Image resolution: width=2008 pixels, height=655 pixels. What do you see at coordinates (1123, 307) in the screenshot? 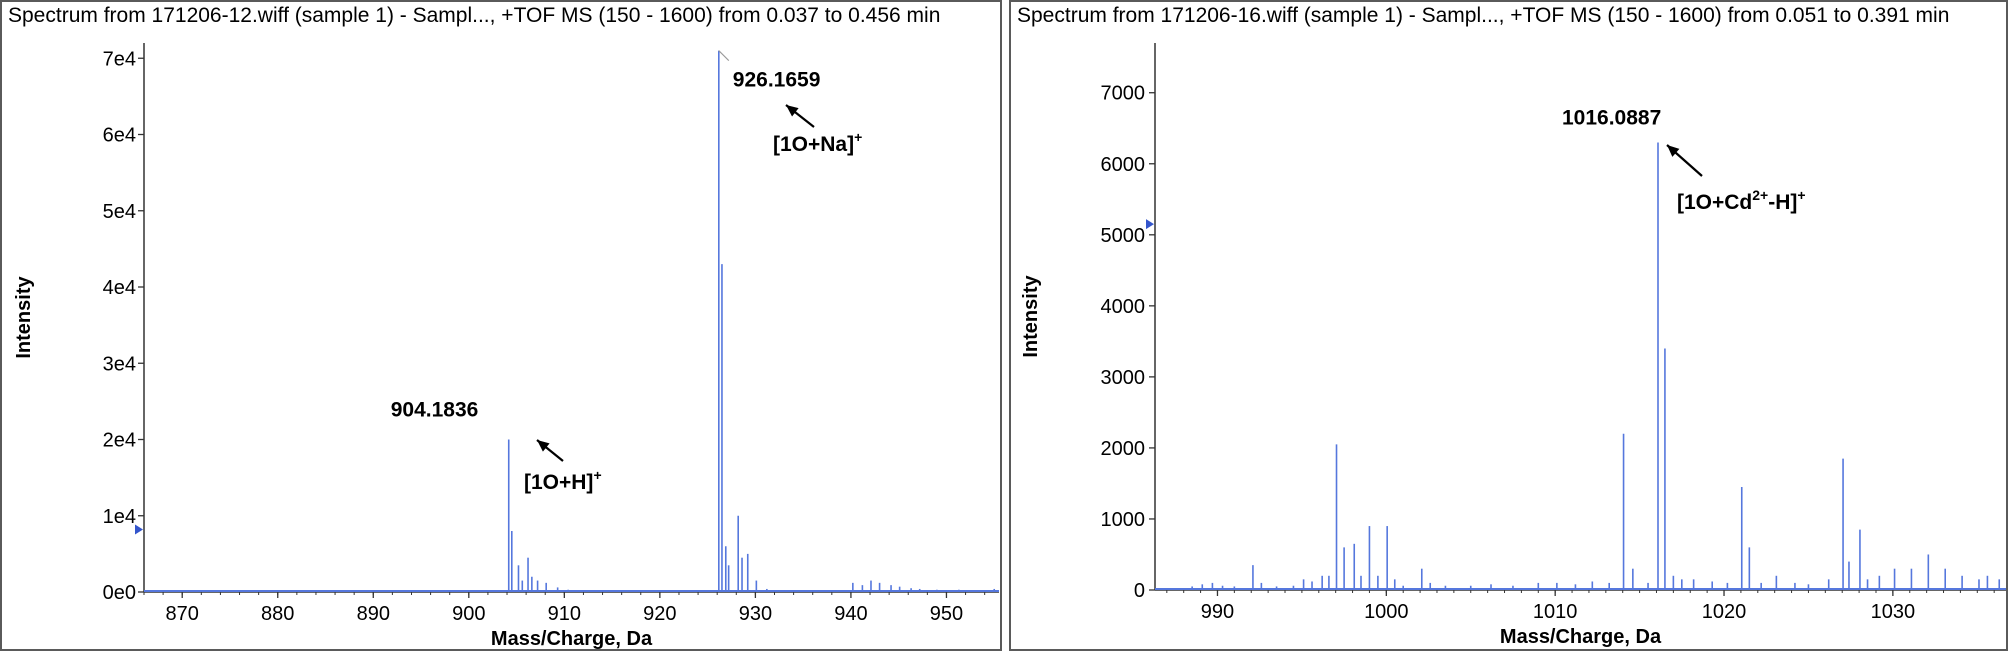
I see `y-tick-label: 4000` at bounding box center [1123, 307].